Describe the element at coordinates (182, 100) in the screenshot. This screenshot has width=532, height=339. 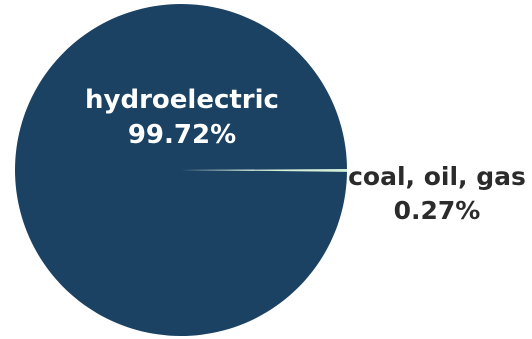
I see `slice-label-hydroelectric: hydroelectric` at that location.